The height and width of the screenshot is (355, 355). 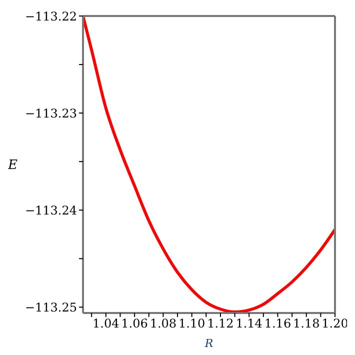 I want to click on x-tick-label: 1.14, so click(x=249, y=323).